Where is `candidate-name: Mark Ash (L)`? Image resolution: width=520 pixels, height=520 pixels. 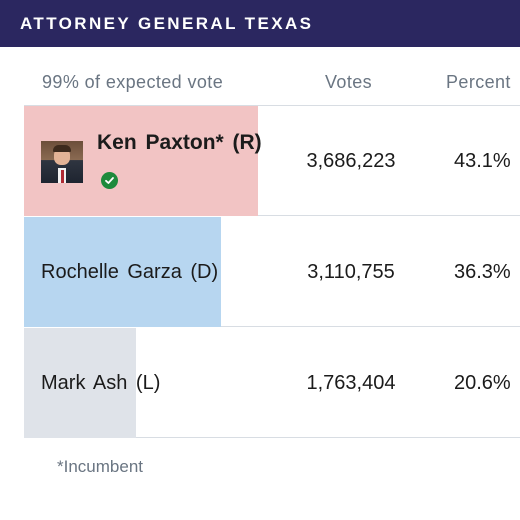
candidate-name: Mark Ash (L) is located at coordinates (101, 383).